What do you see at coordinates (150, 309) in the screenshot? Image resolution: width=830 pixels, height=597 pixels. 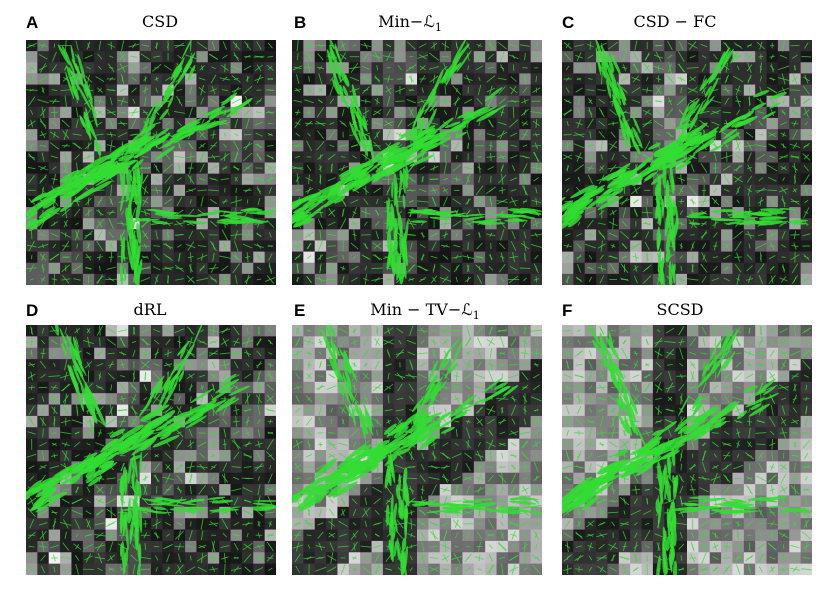 I see `panel-title: dRL` at bounding box center [150, 309].